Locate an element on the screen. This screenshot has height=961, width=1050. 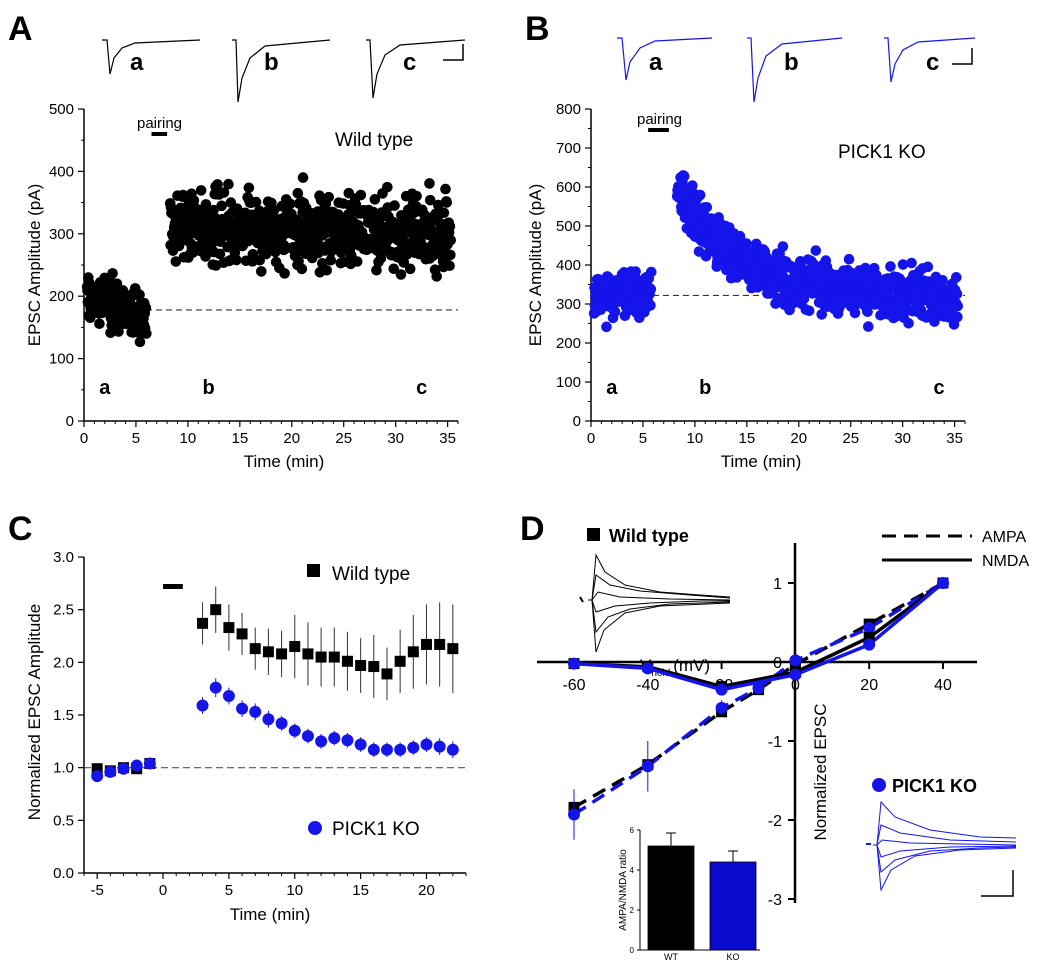
category-label: KO is located at coordinates (732, 956).